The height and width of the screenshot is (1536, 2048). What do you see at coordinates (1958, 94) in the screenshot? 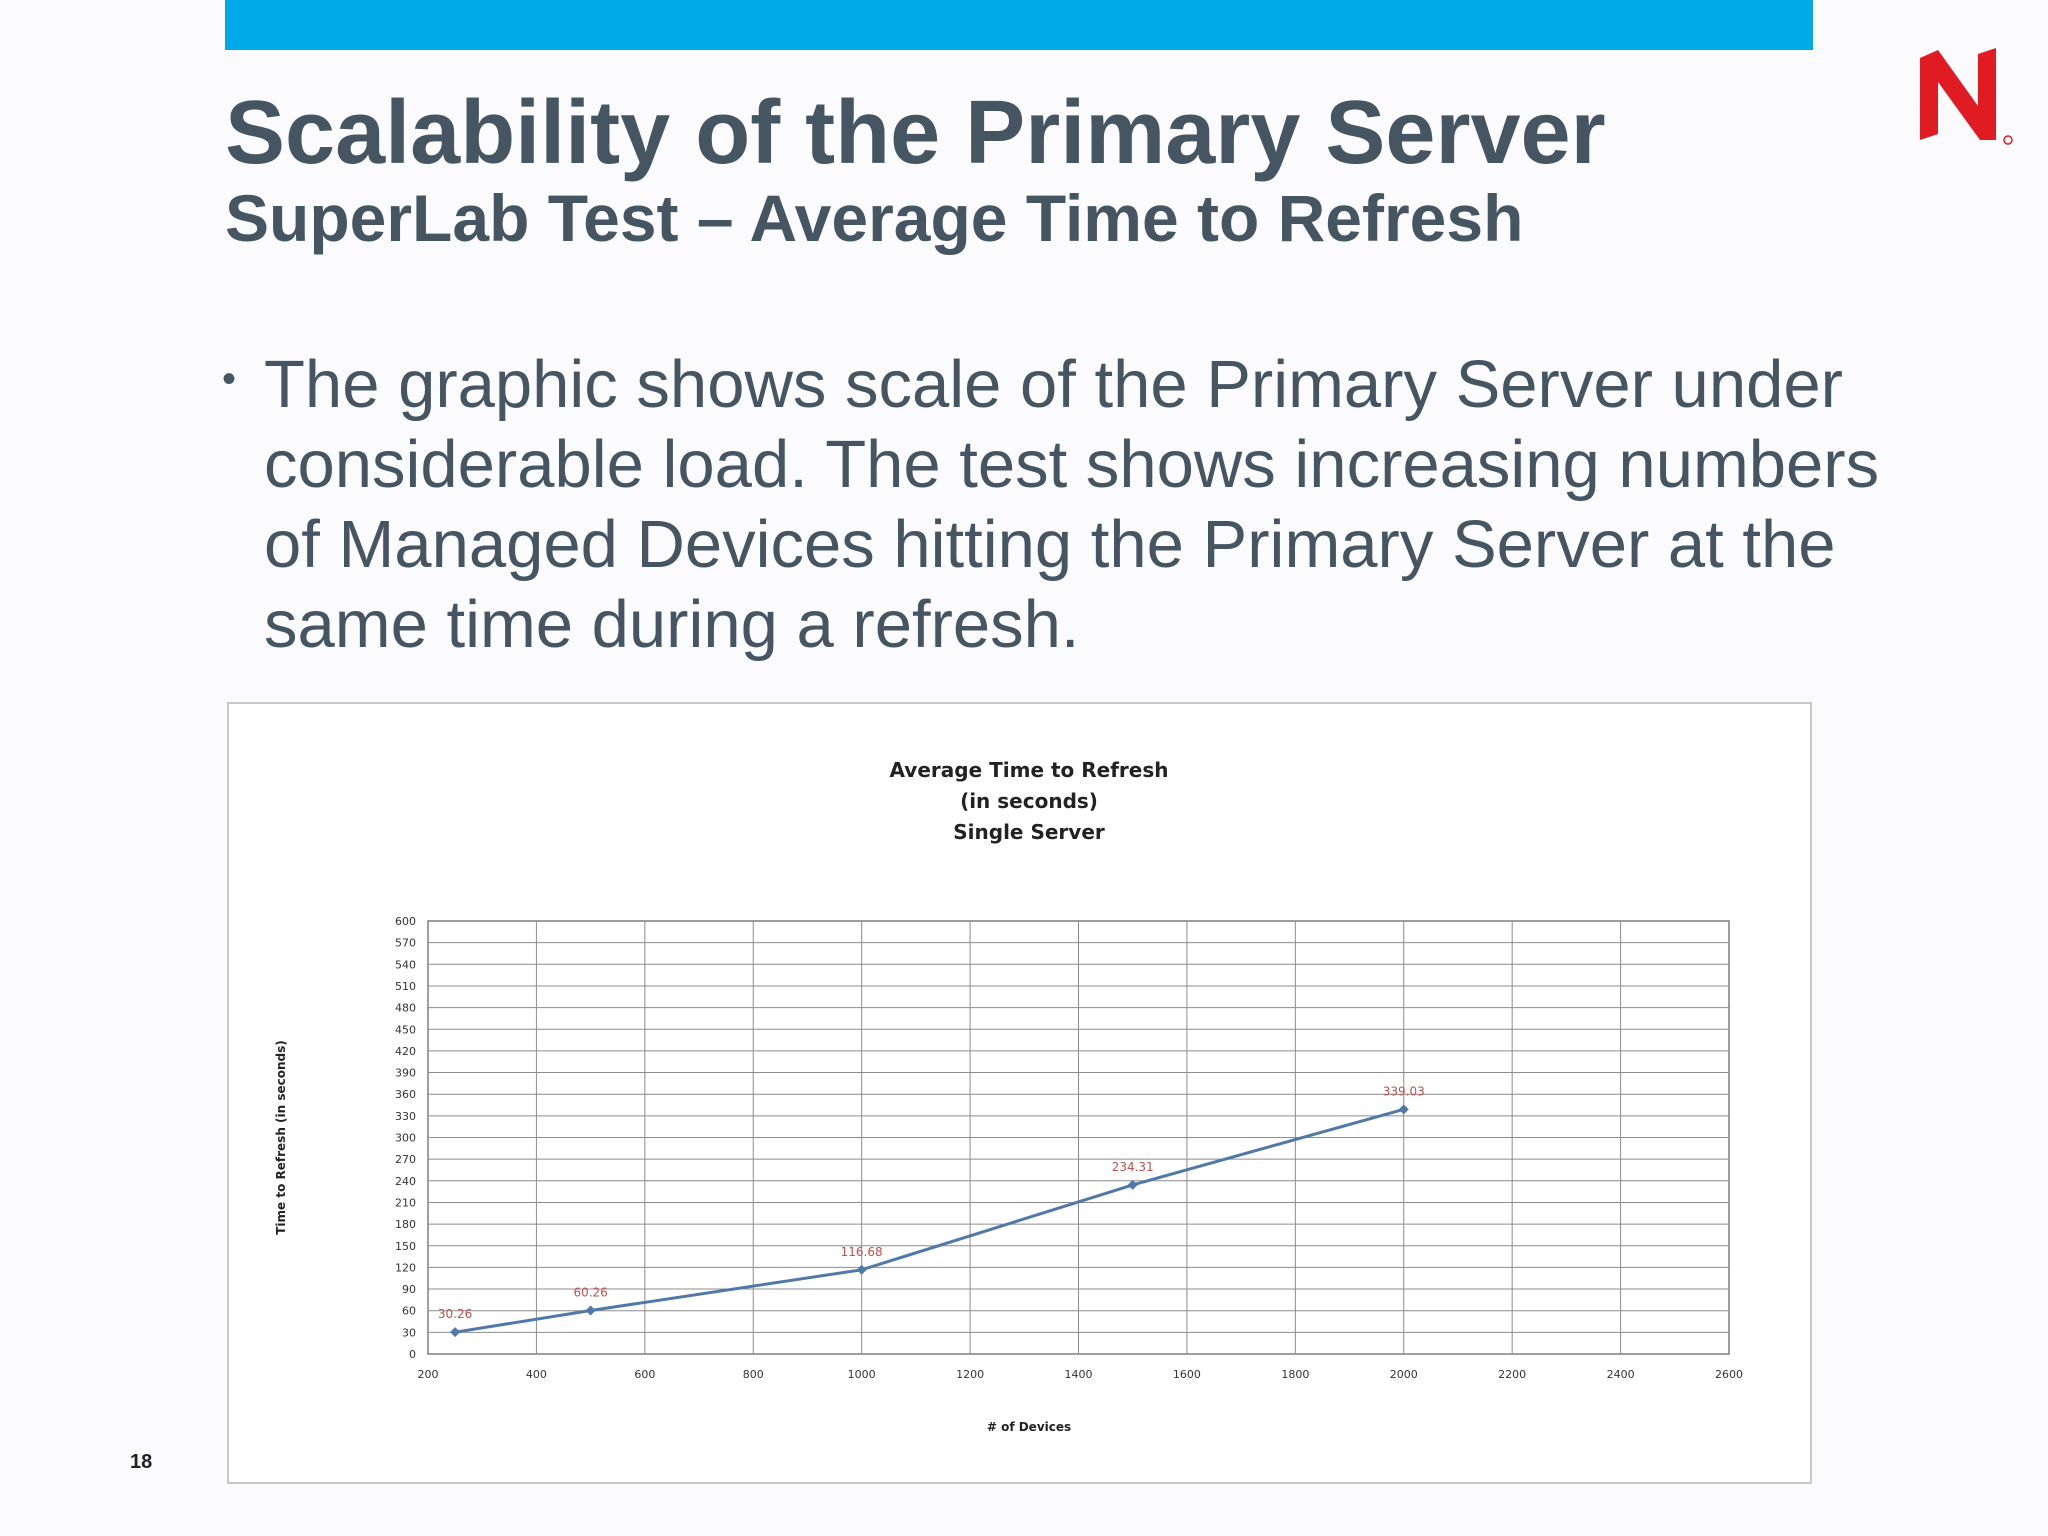
I see `logo-shape` at bounding box center [1958, 94].